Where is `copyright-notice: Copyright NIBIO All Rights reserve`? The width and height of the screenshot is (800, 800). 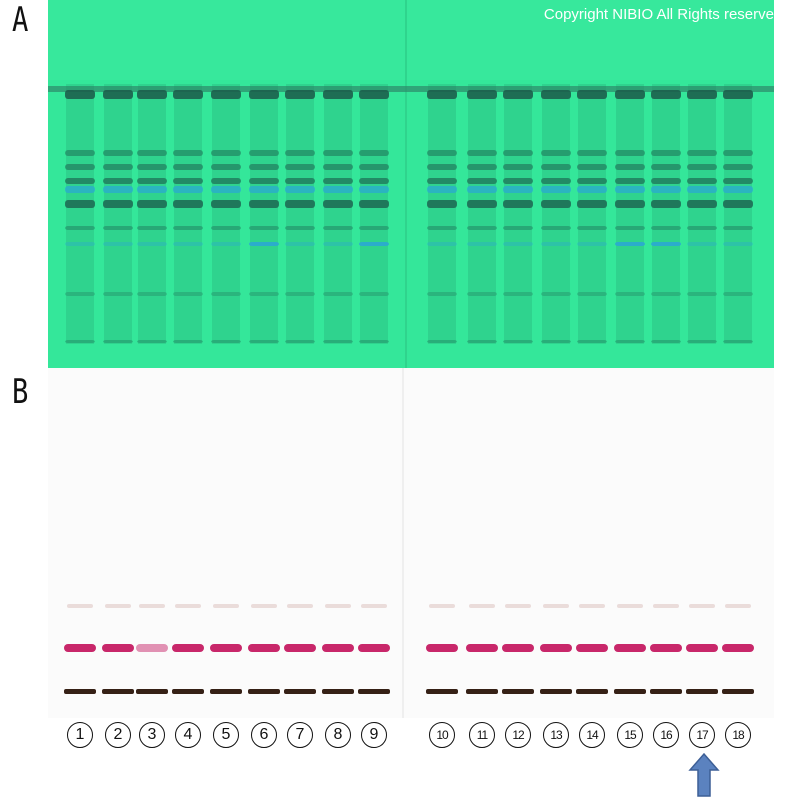 copyright-notice: Copyright NIBIO All Rights reserve is located at coordinates (658, 14).